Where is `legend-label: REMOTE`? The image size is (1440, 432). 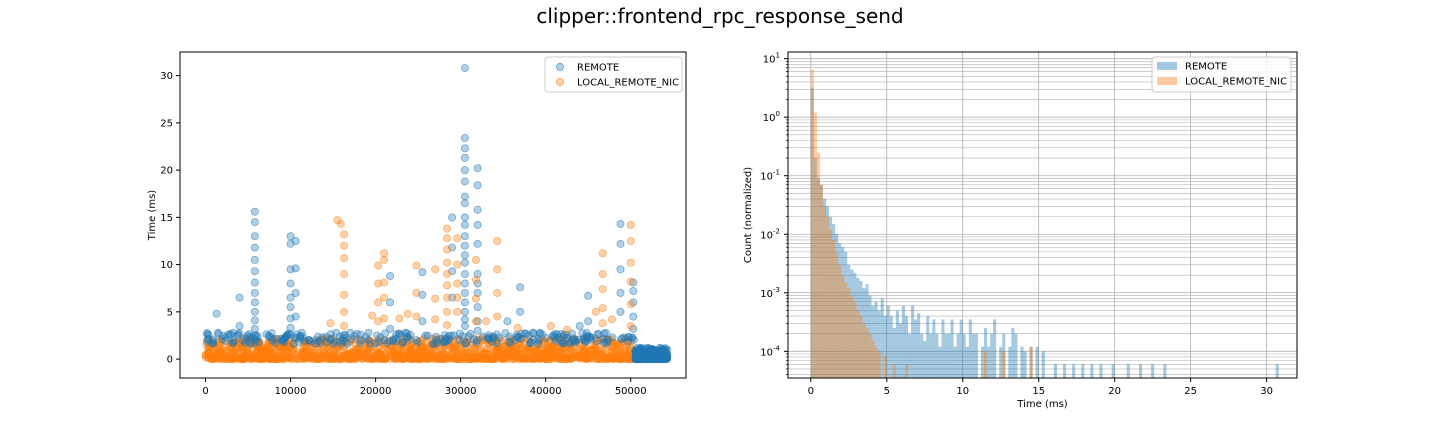 legend-label: REMOTE is located at coordinates (598, 68).